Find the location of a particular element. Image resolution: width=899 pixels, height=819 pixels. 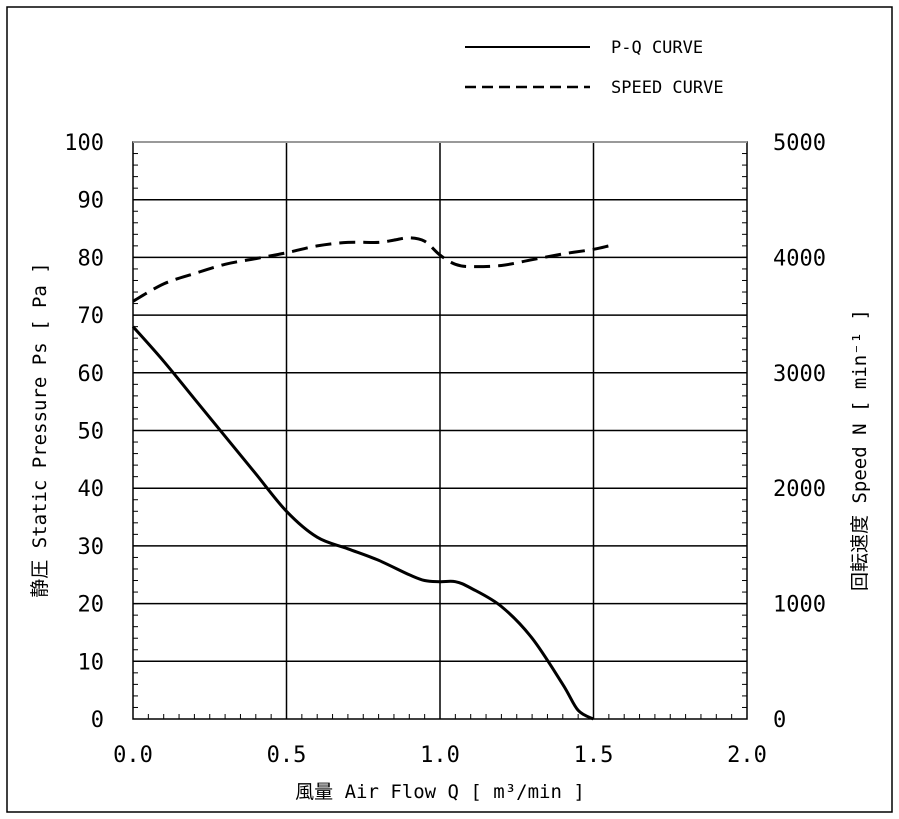

legend: P-Q CURVE SPEED CURVE is located at coordinates (594, 68).